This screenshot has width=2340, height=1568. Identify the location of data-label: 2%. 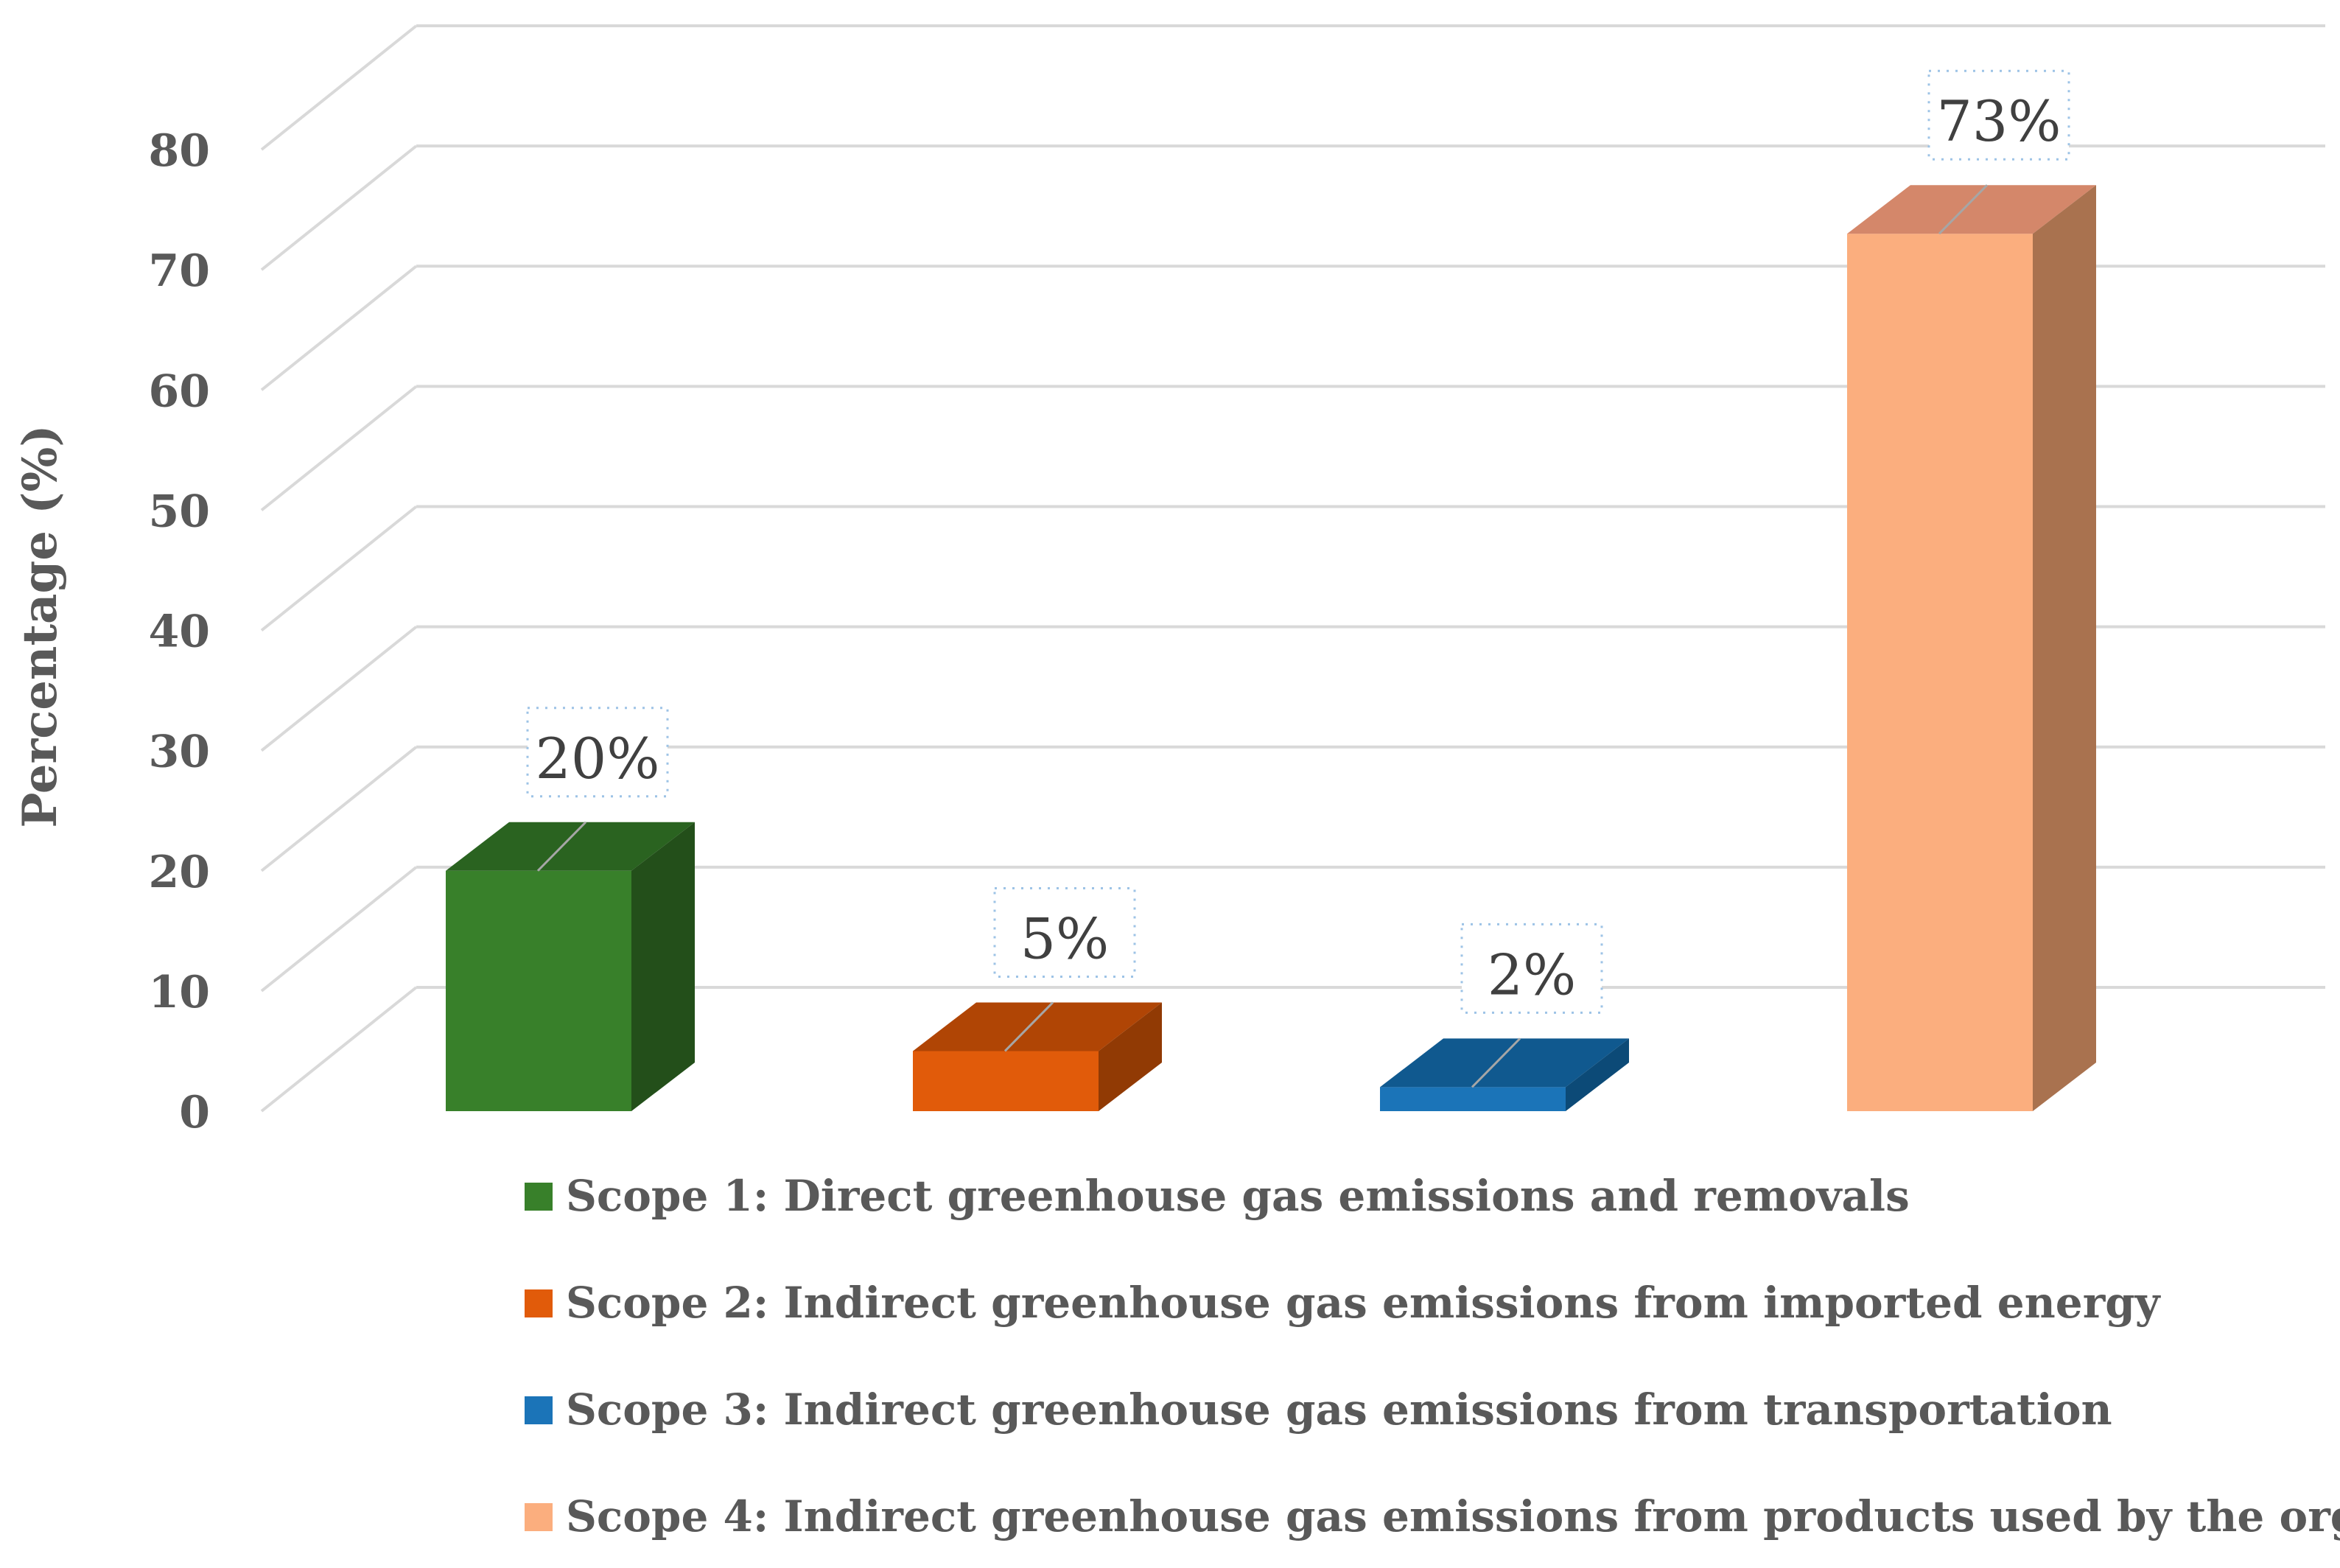
(1532, 975).